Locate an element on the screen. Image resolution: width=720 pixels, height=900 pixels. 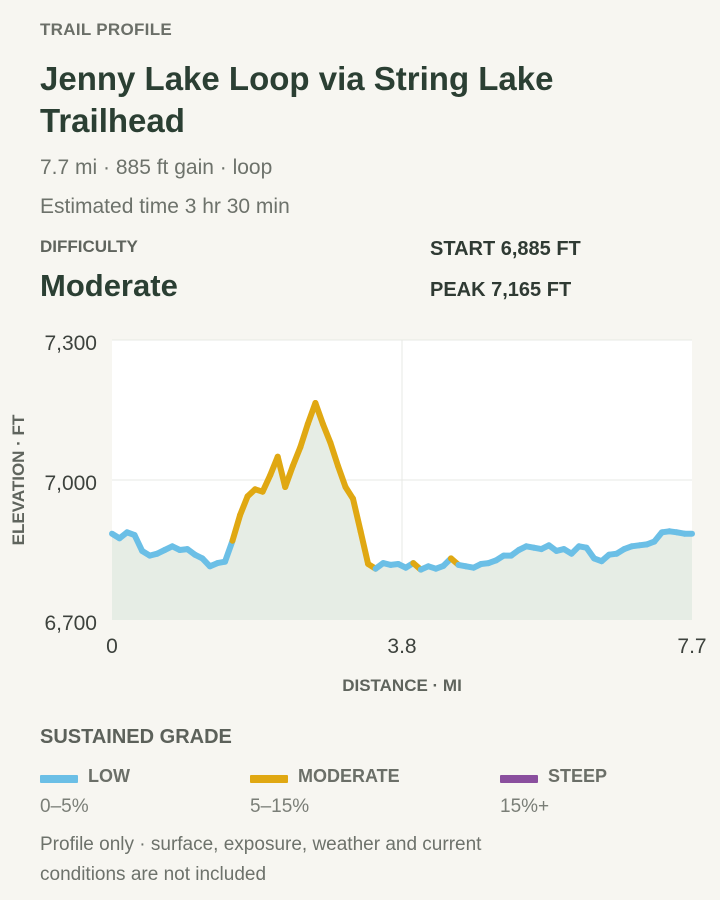
legend-swatch-steep is located at coordinates (519, 779).